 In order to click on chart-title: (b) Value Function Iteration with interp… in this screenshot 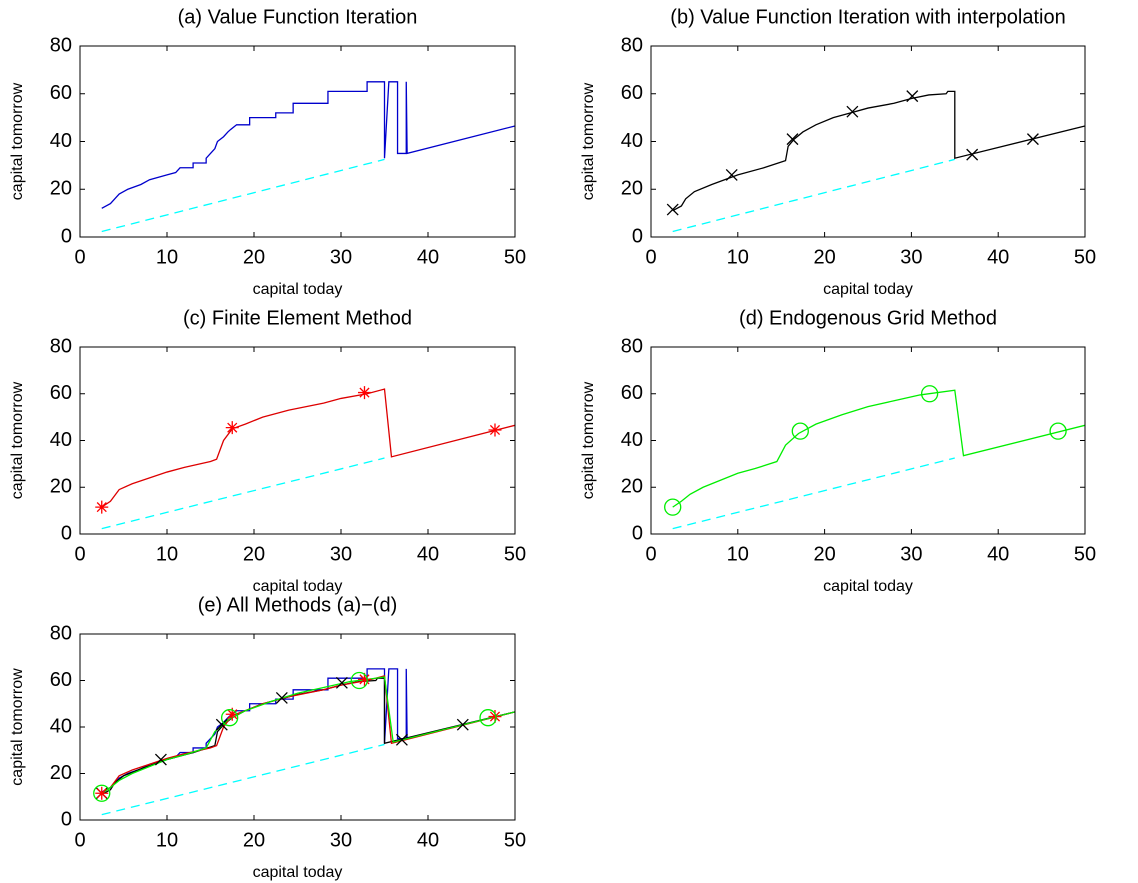, I will do `click(867, 17)`.